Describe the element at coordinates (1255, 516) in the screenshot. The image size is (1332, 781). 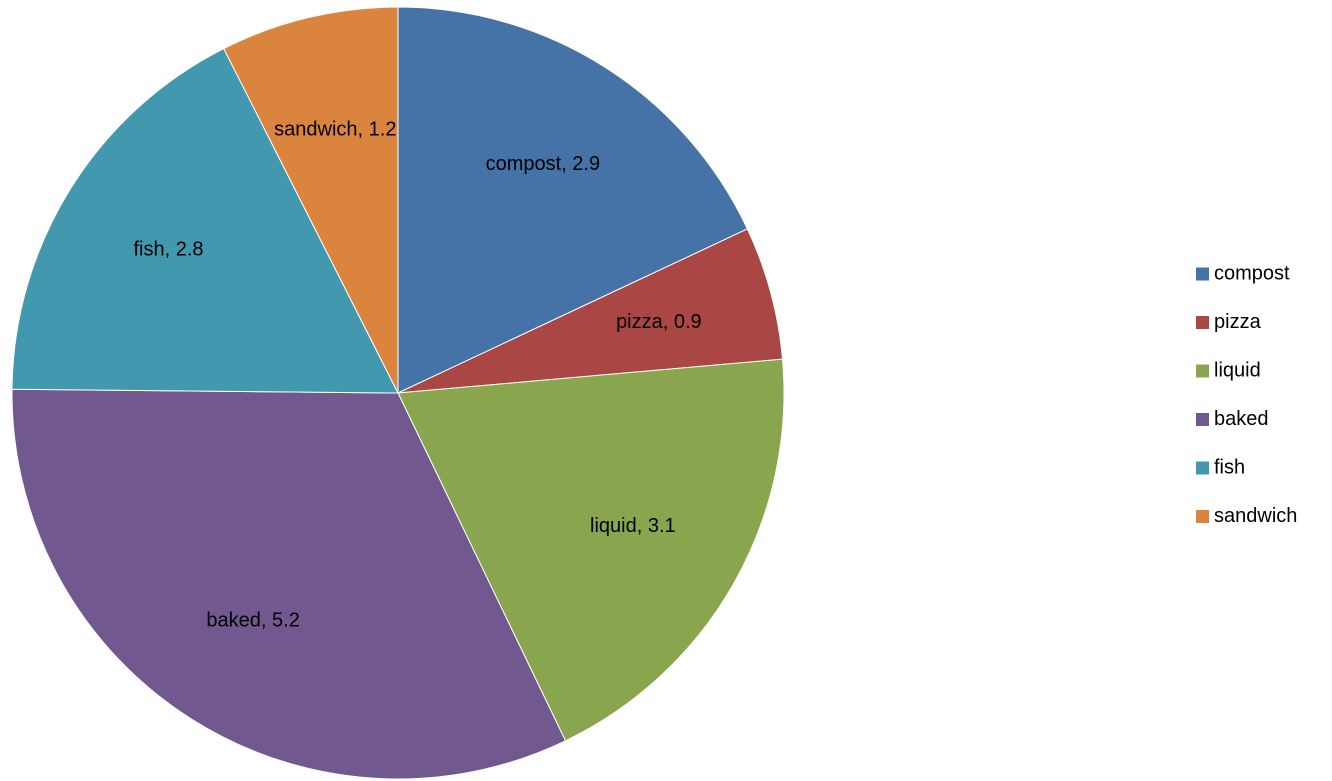
I see `legend-label-sandwich: sandwich` at that location.